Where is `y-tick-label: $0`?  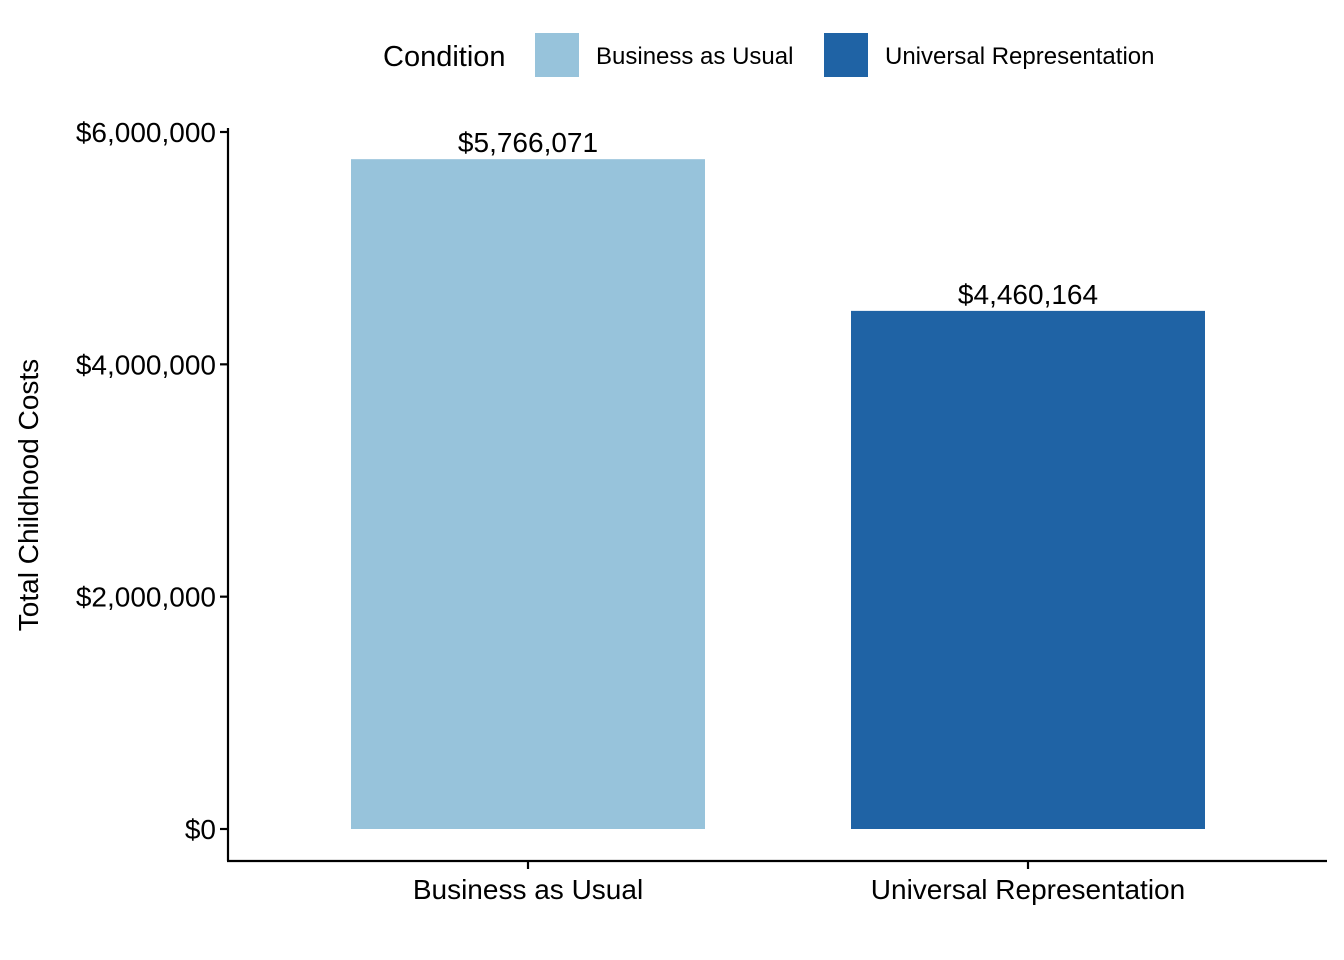
y-tick-label: $0 is located at coordinates (200, 829).